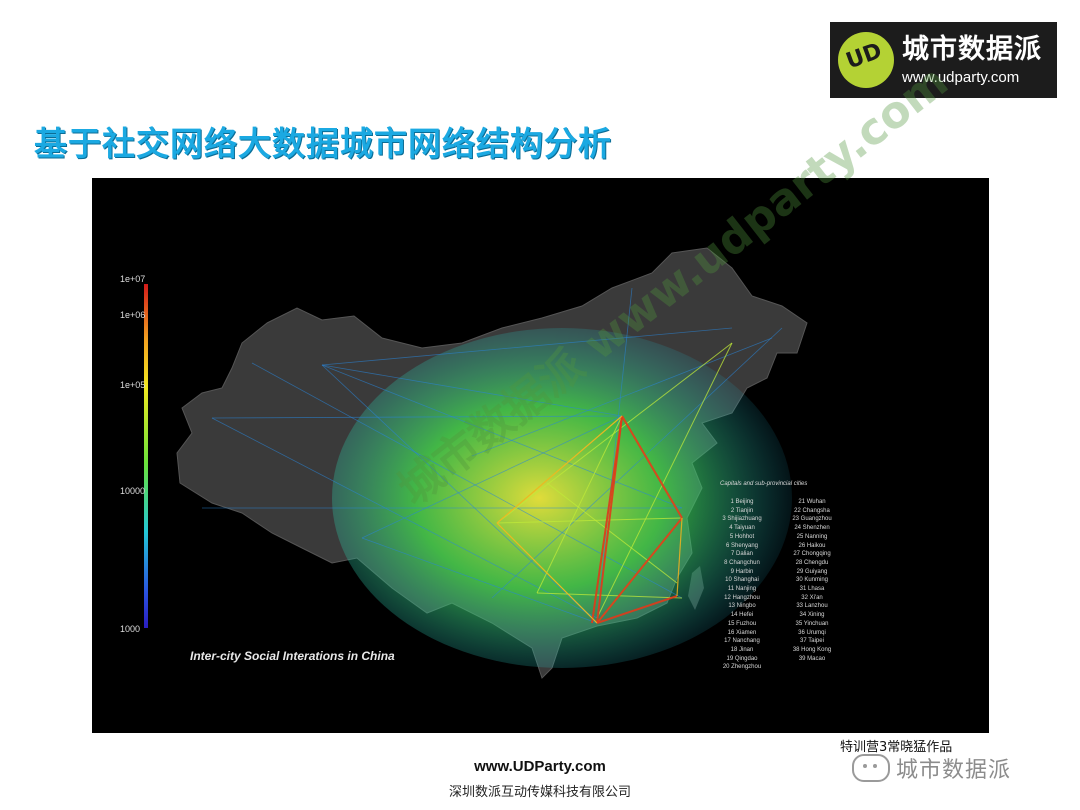  What do you see at coordinates (742, 667) in the screenshot?
I see `city-list-item: 20 Zhengzhou` at bounding box center [742, 667].